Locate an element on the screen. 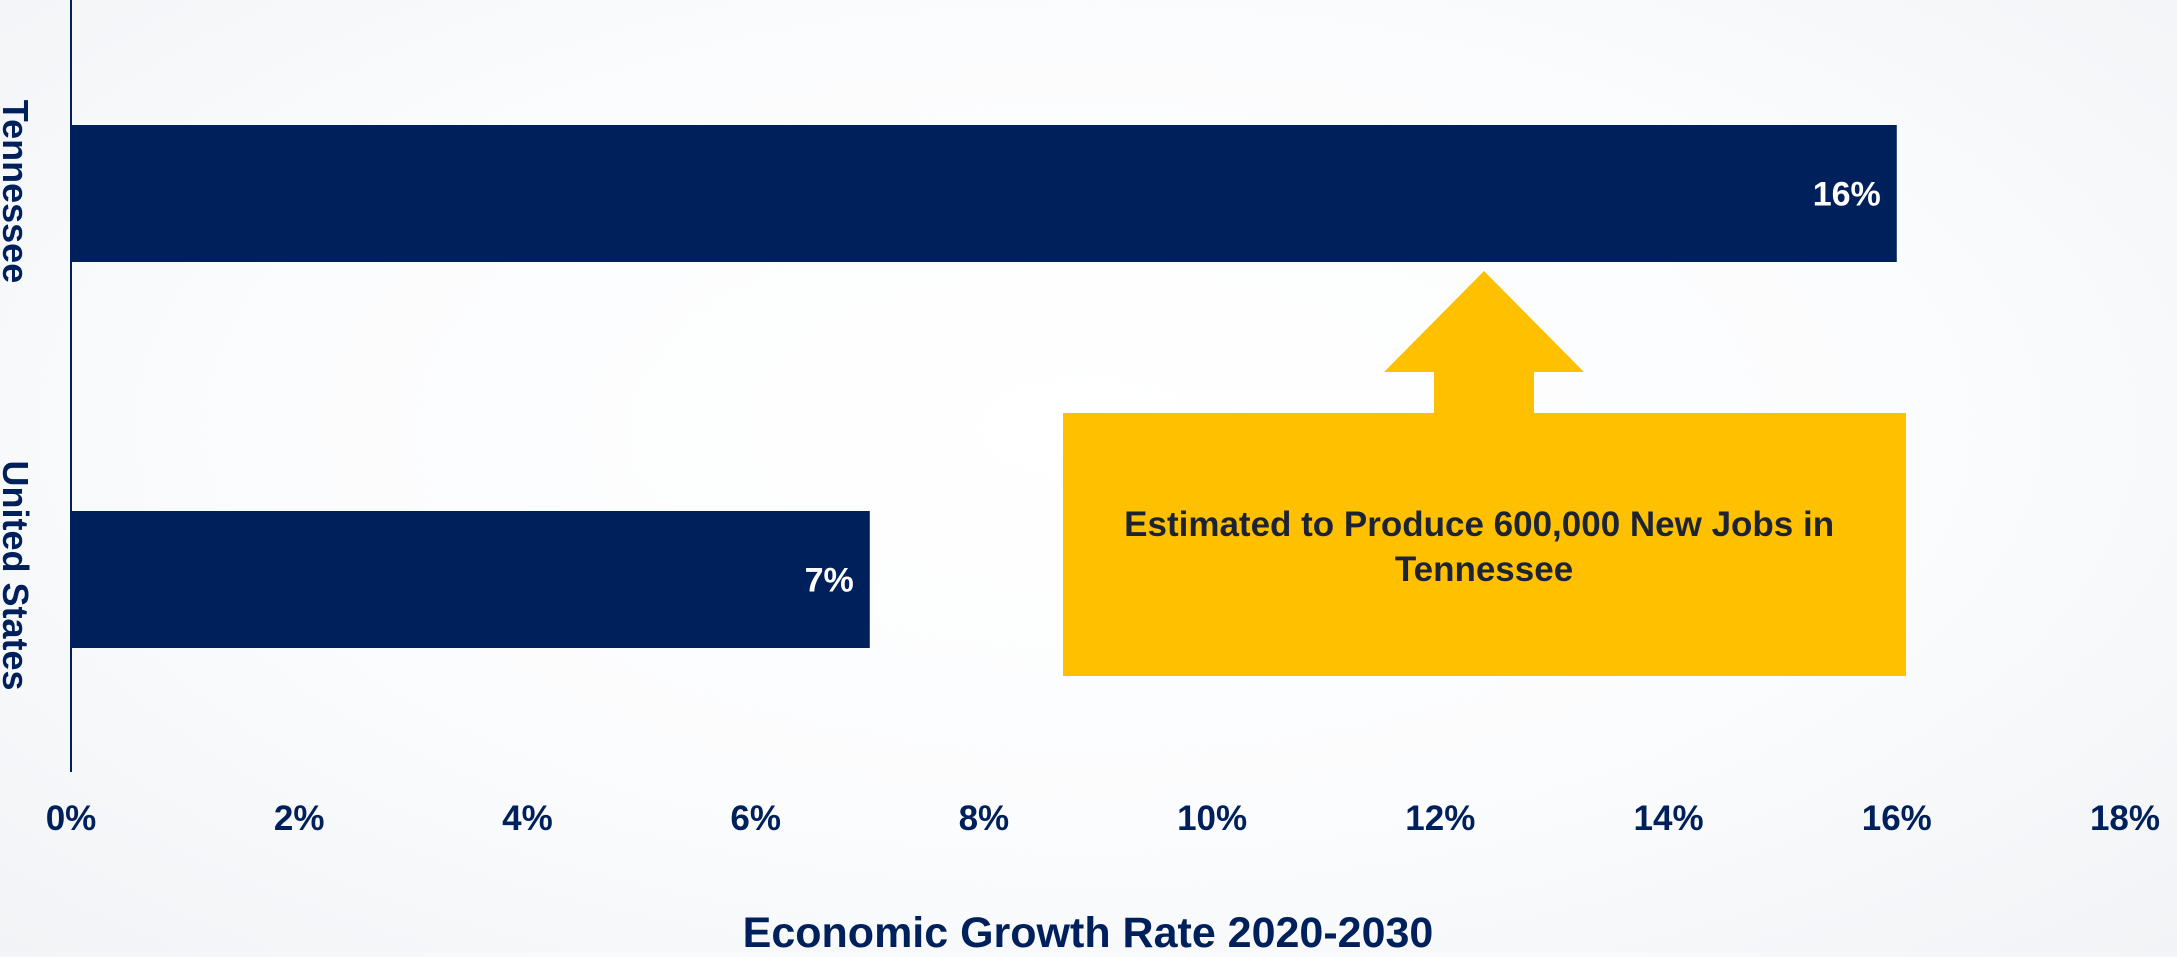 This screenshot has width=2177, height=957. bar-united-states is located at coordinates (470, 579).